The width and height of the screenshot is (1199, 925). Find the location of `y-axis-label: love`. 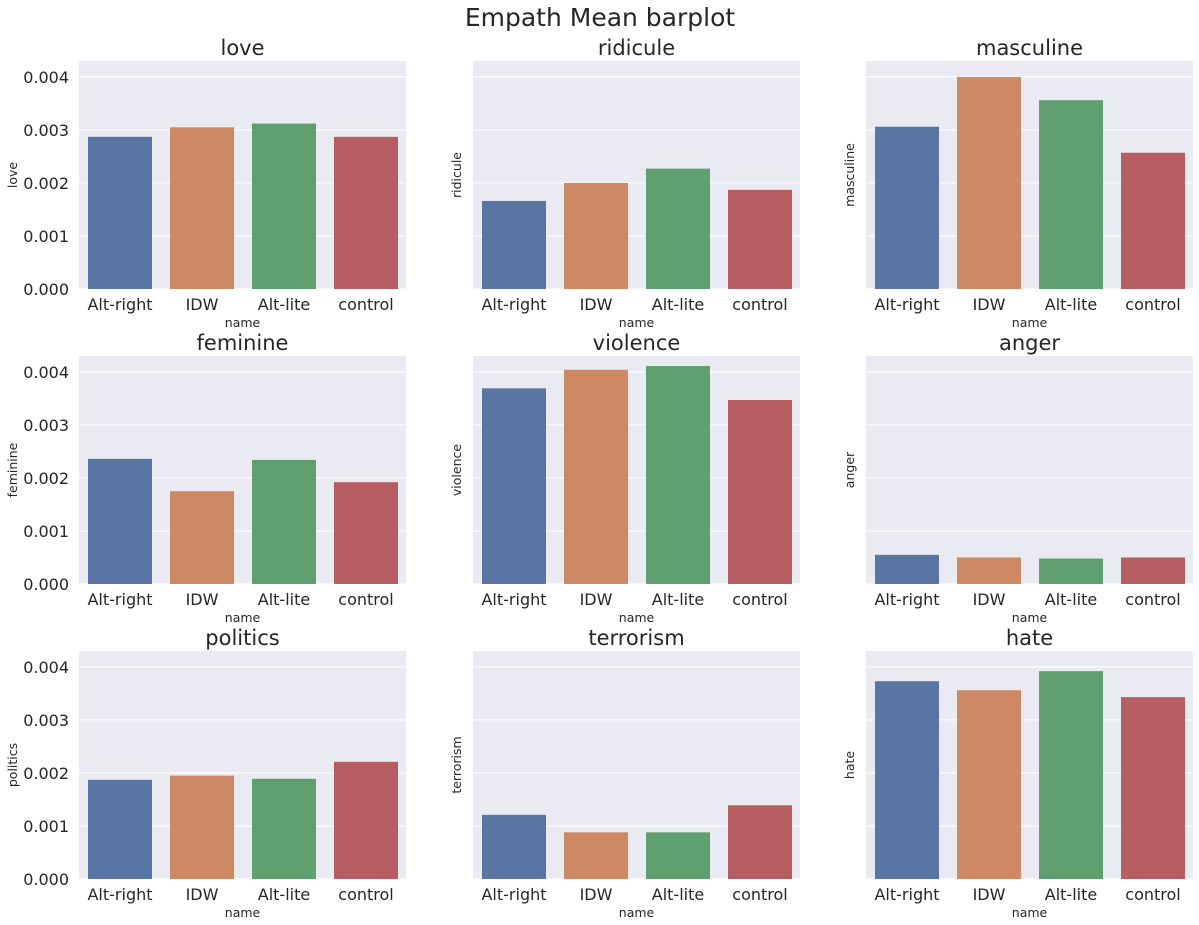

y-axis-label: love is located at coordinates (12, 175).